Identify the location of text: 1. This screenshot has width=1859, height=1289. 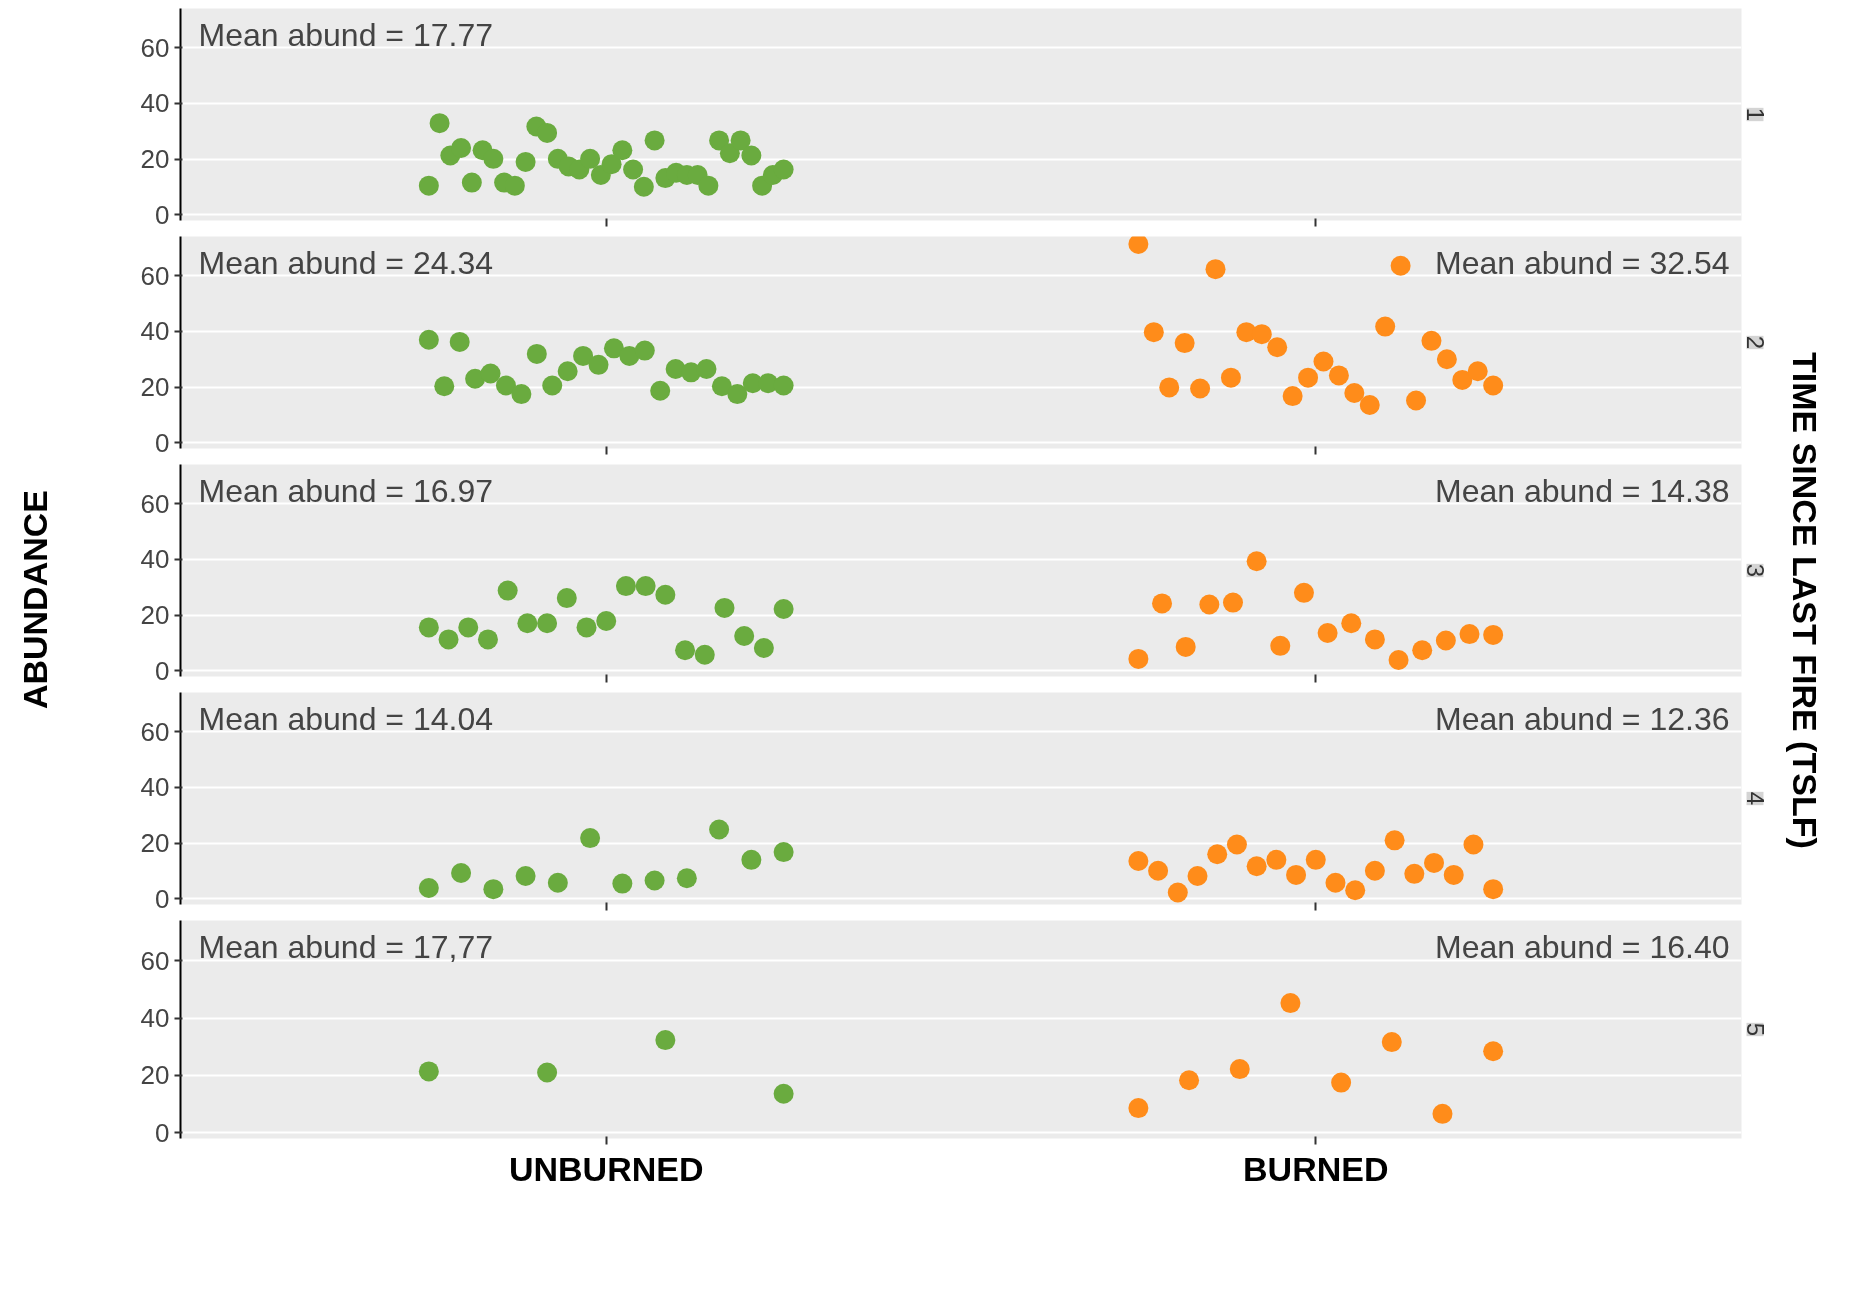
(1755, 114).